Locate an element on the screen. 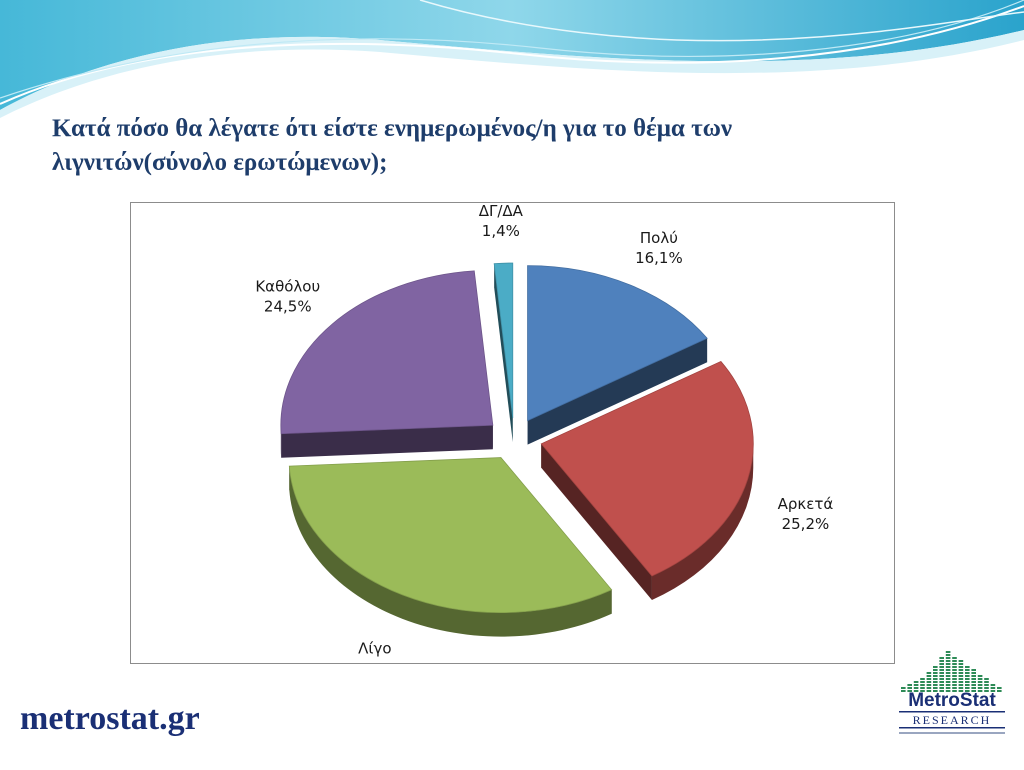 This screenshot has height=770, width=1024. footer-website: metrostat.gr is located at coordinates (110, 719).